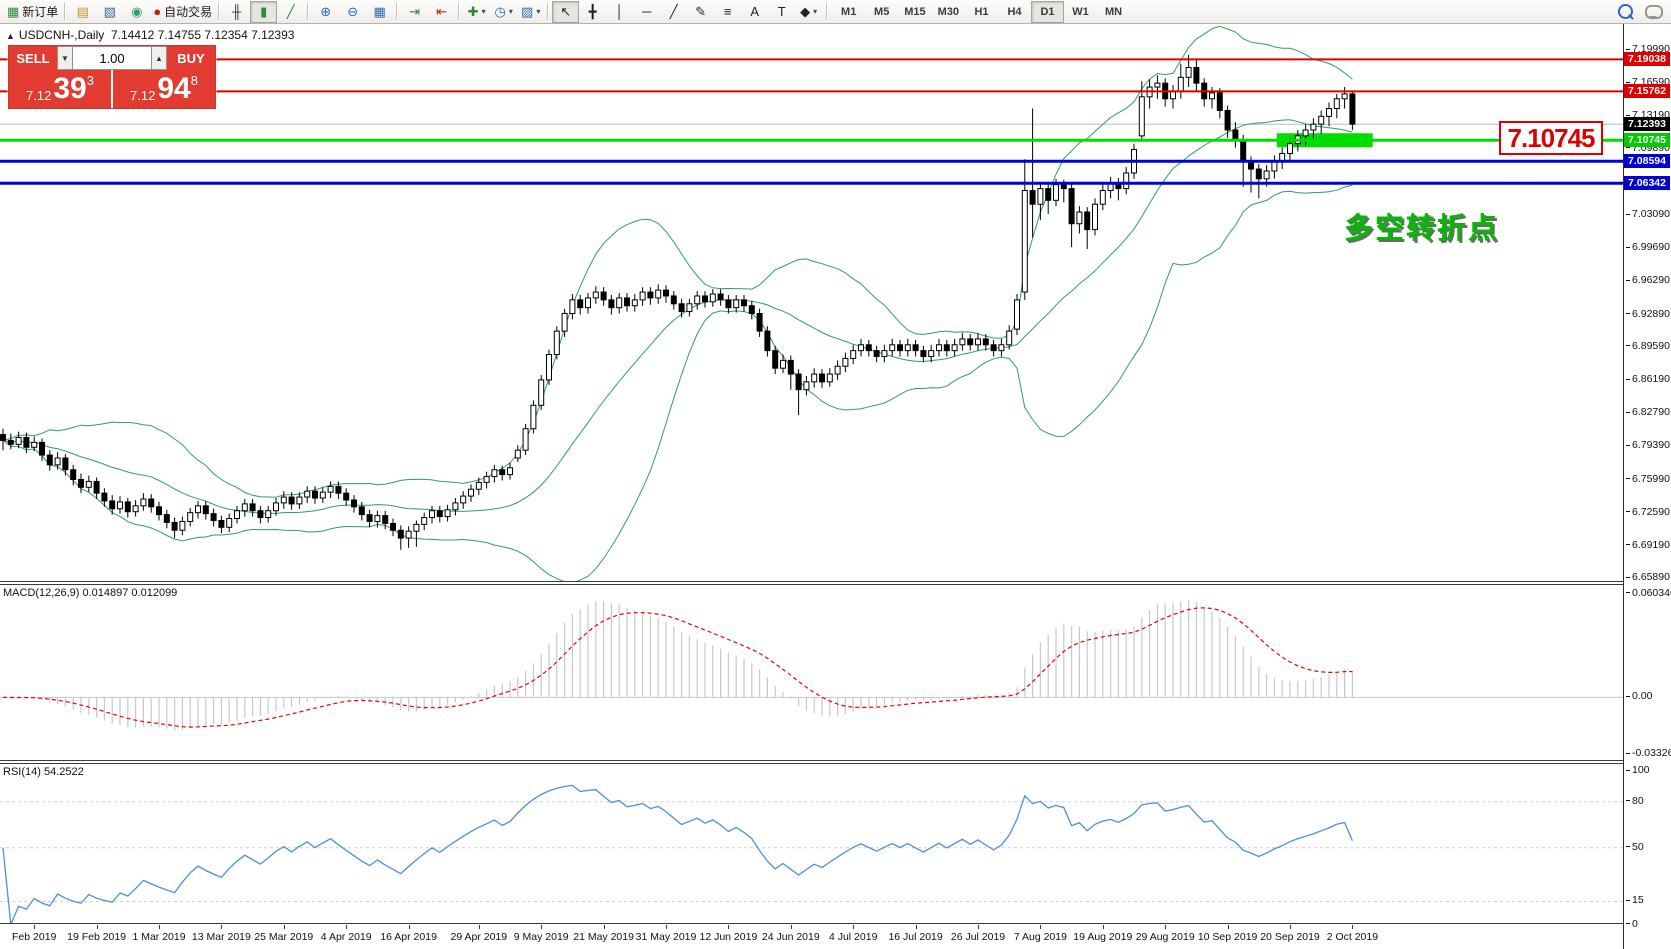 The image size is (1671, 949). What do you see at coordinates (1551, 138) in the screenshot?
I see `price-callout-box: 7.10745` at bounding box center [1551, 138].